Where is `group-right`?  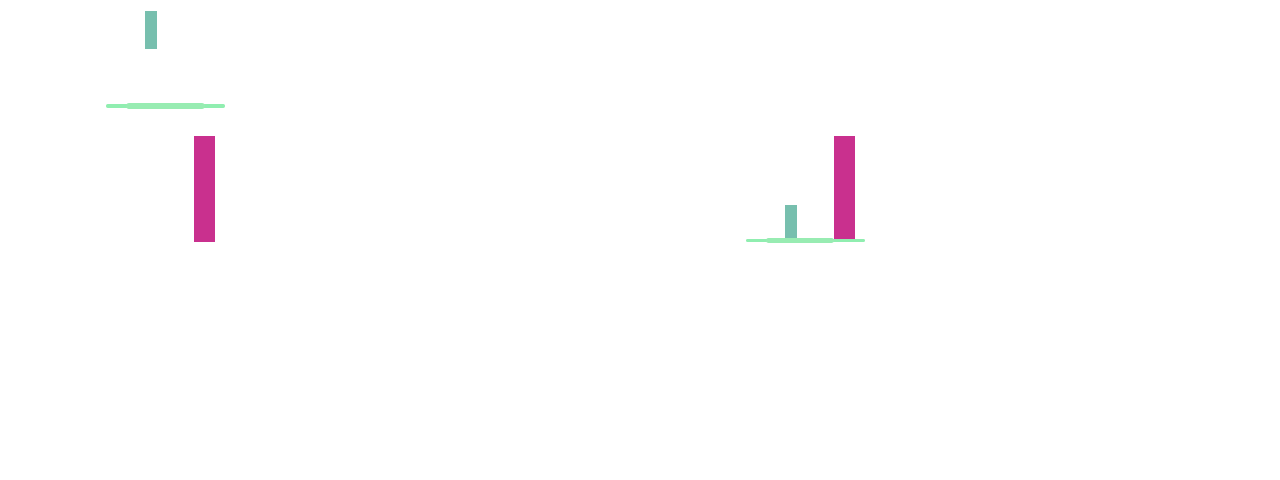 group-right is located at coordinates (810, 125).